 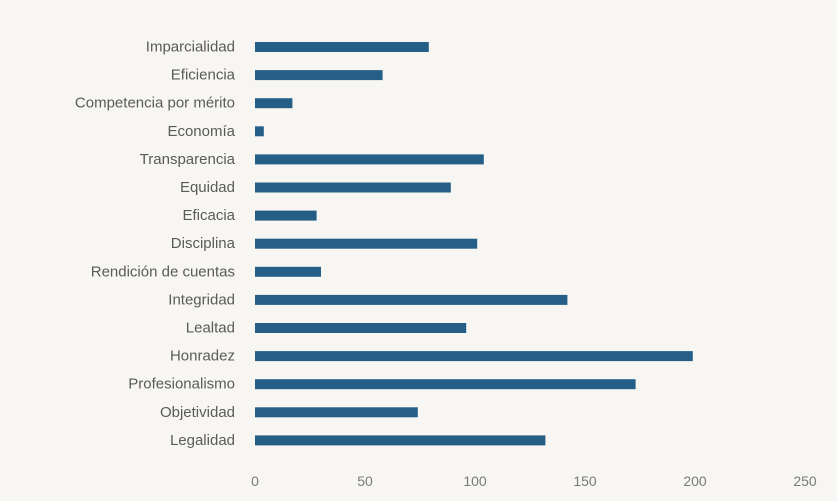 I want to click on category-label-8: Rendición de cuentas, so click(x=163, y=271).